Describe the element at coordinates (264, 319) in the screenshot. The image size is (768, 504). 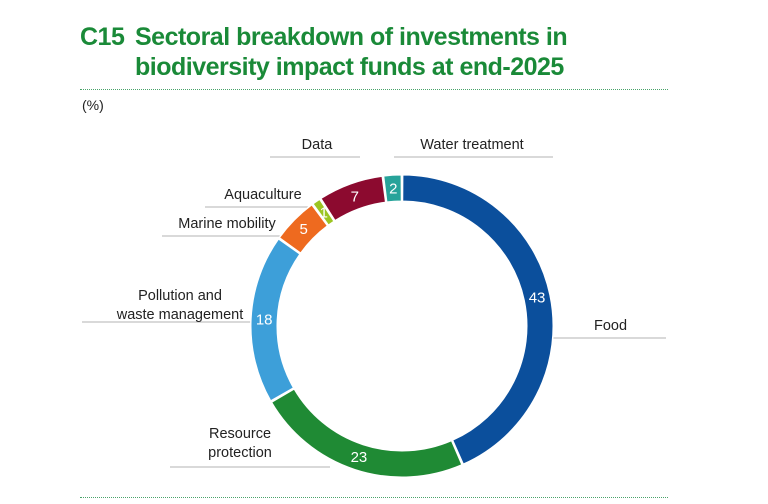
I see `value-label-pollution-and-waste-management: 18` at that location.